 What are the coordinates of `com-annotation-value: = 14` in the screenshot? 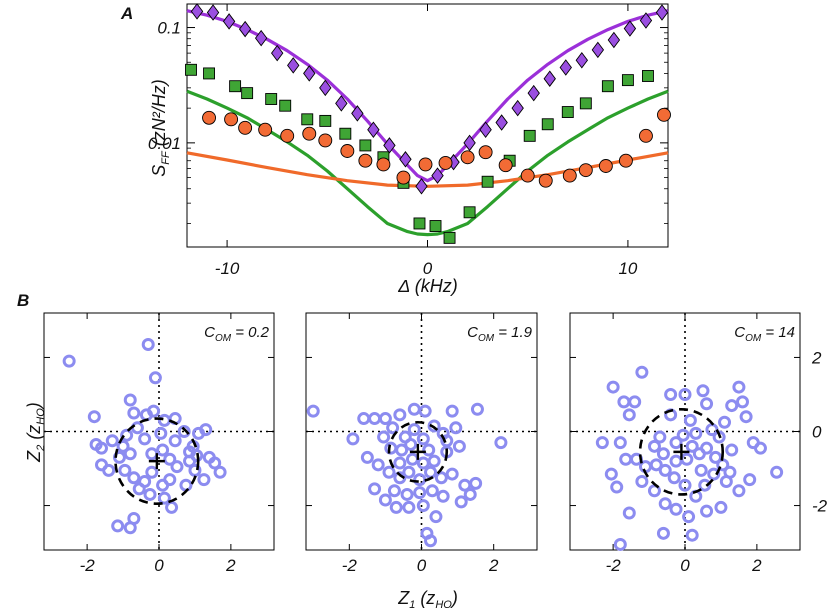 It's located at (778, 332).